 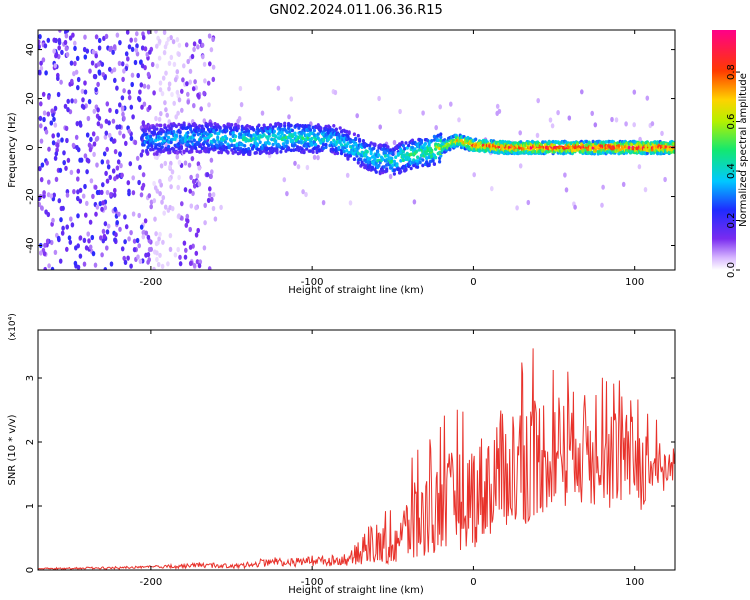 I want to click on snr-y-tick-label: 2, so click(x=30, y=442).